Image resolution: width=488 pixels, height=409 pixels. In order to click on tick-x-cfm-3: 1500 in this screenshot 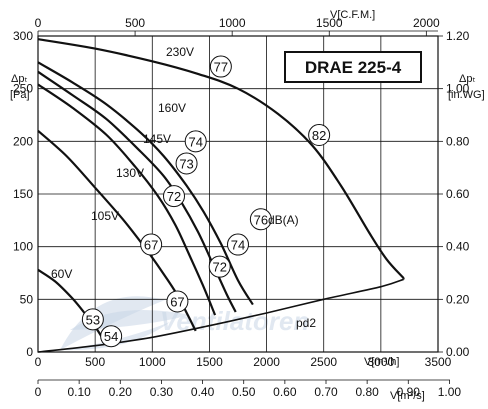, I will do `click(329, 23)`.